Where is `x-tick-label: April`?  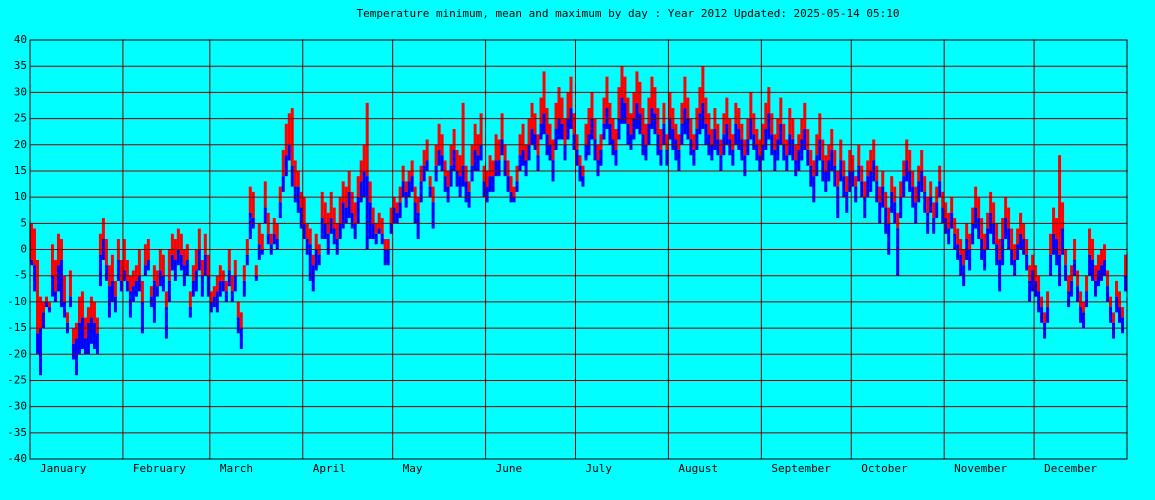 x-tick-label: April is located at coordinates (329, 468).